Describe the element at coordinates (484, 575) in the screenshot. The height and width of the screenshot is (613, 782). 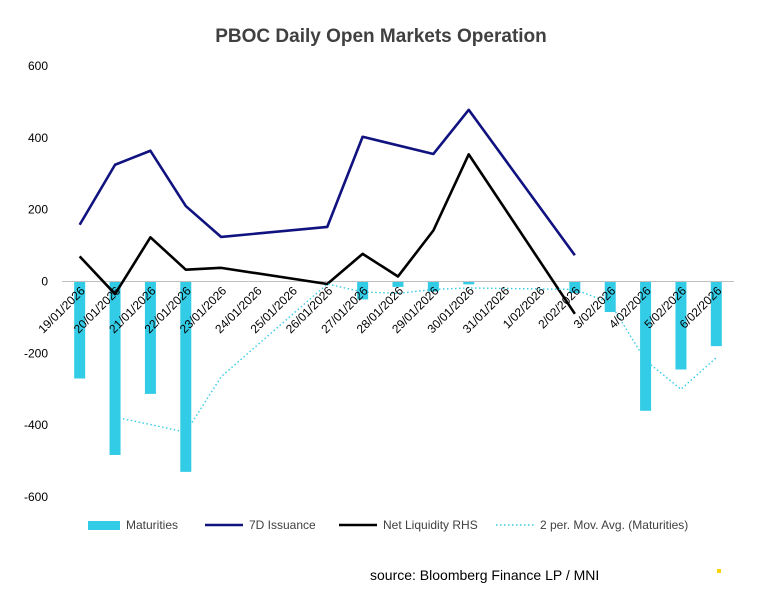
I see `source-note: source: Bloomberg Finance LP / MNI` at that location.